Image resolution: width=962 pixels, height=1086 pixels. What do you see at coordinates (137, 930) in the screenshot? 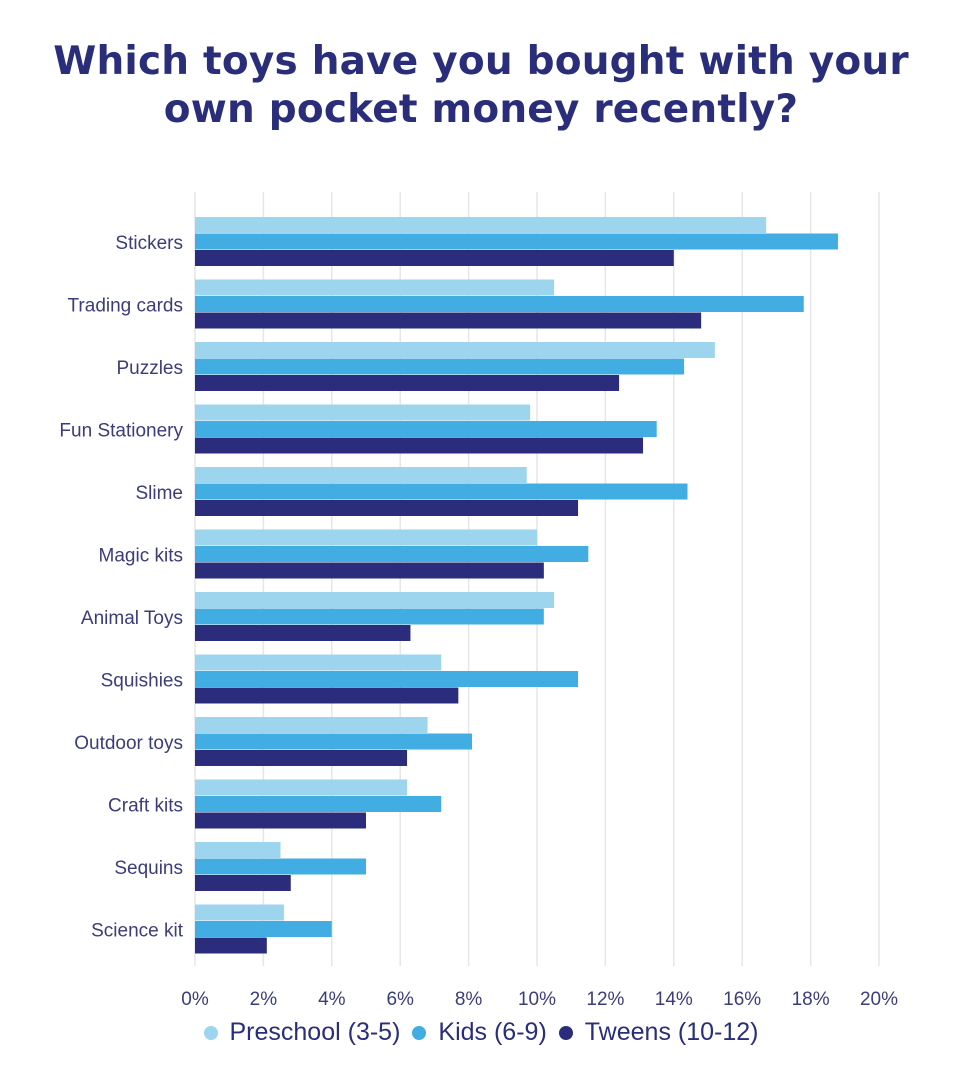
I see `category-label: Science kit` at bounding box center [137, 930].